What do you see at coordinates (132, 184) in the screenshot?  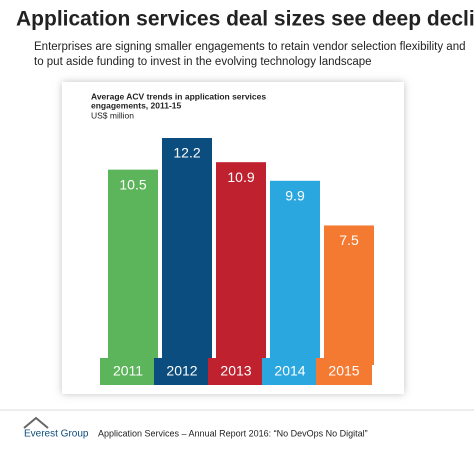 I see `value-label: 10.5` at bounding box center [132, 184].